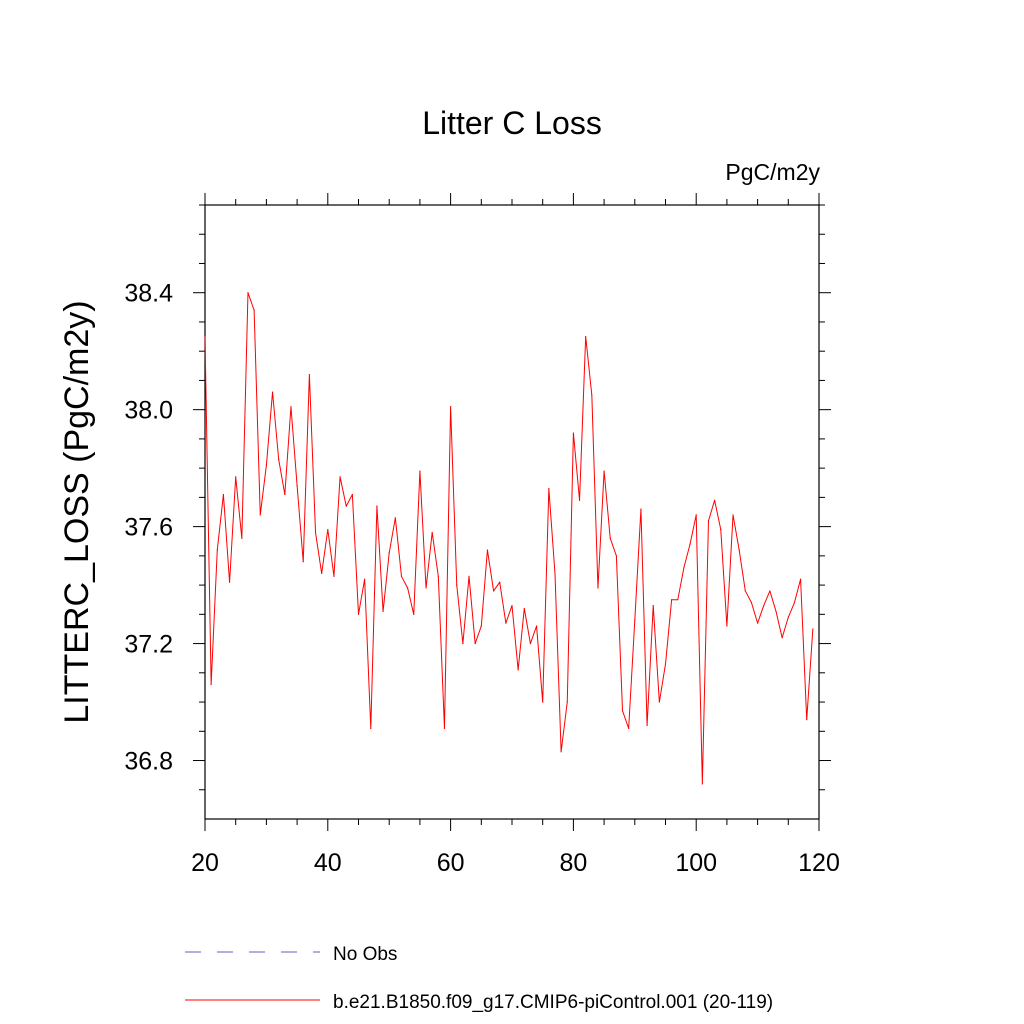  Describe the element at coordinates (148, 294) in the screenshot. I see `y-tick-label: 38.4` at that location.